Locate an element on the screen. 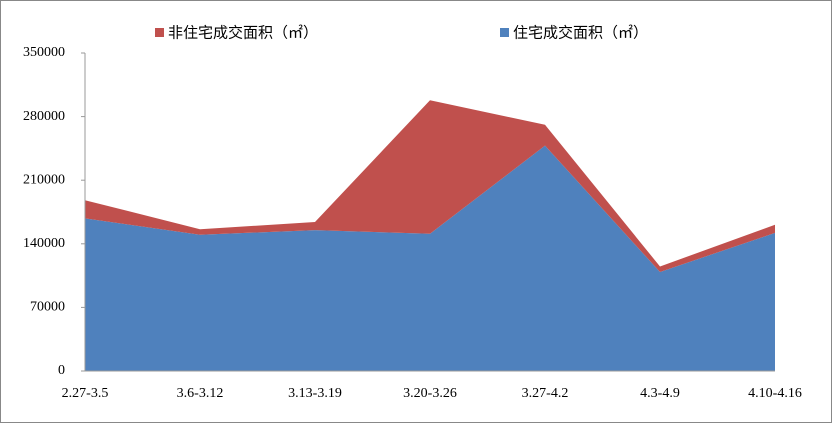 This screenshot has height=423, width=832. x-tick-label: 3.20-3.26 is located at coordinates (430, 393).